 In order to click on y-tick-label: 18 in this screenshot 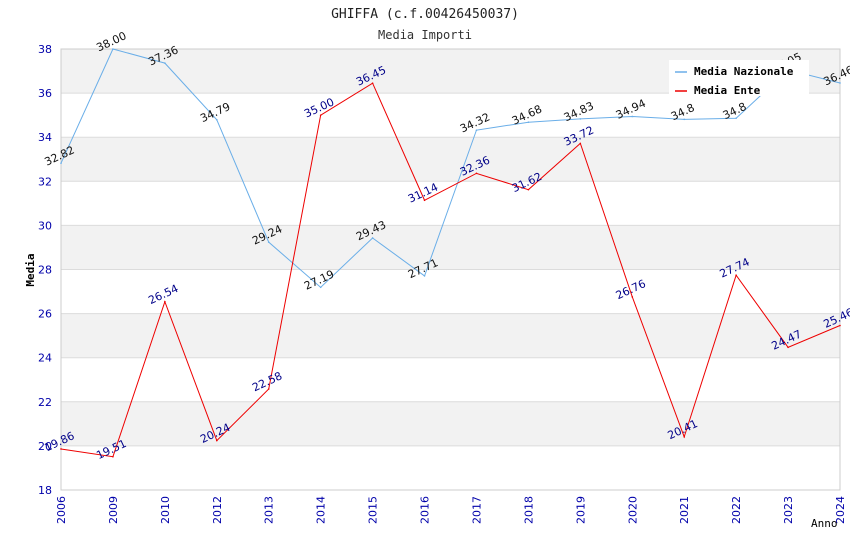, I will do `click(45, 490)`.